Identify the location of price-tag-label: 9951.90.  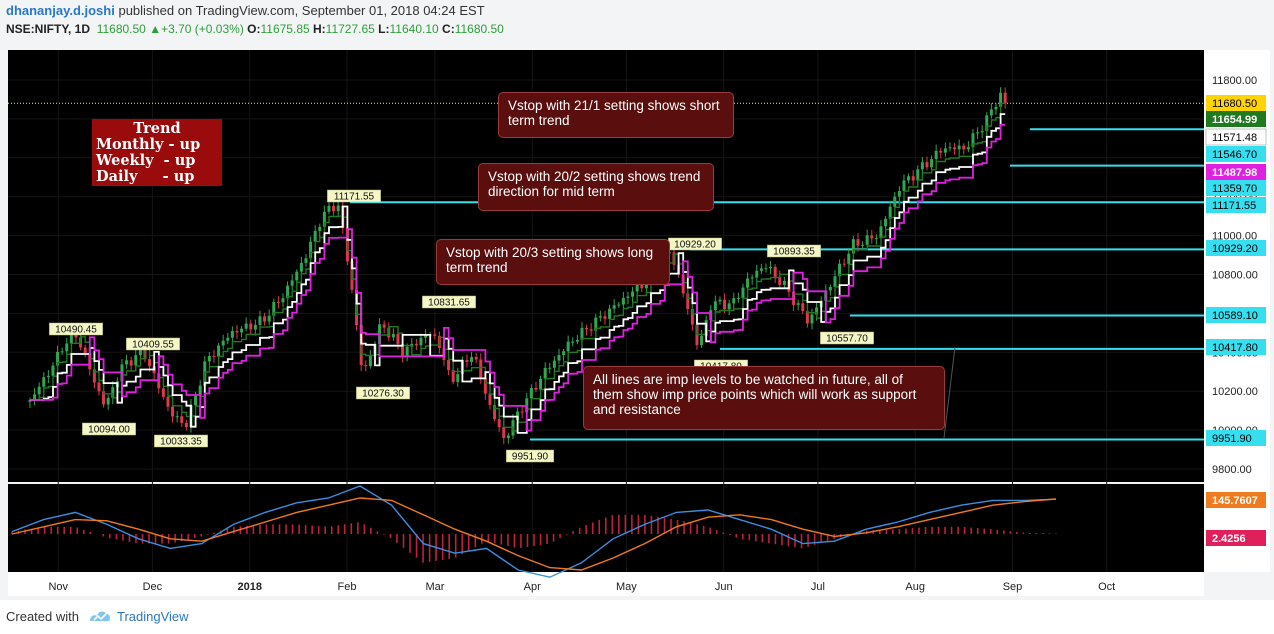
(1232, 439).